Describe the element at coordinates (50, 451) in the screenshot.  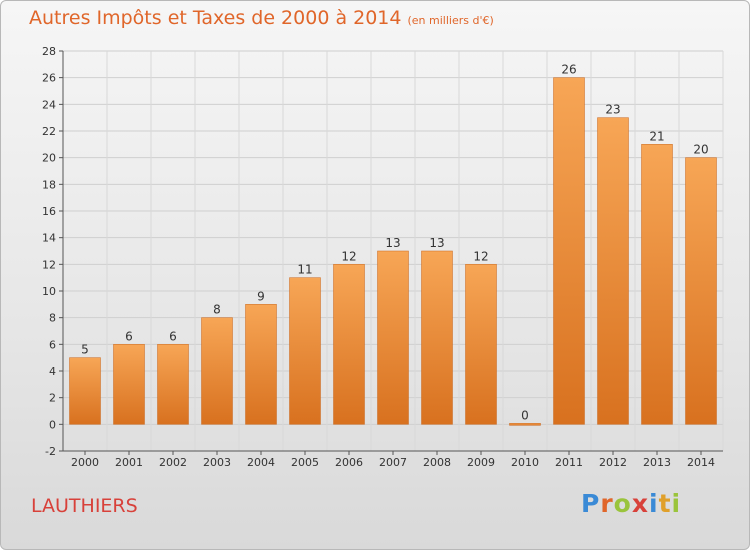
I see `y-tick-label: -2` at that location.